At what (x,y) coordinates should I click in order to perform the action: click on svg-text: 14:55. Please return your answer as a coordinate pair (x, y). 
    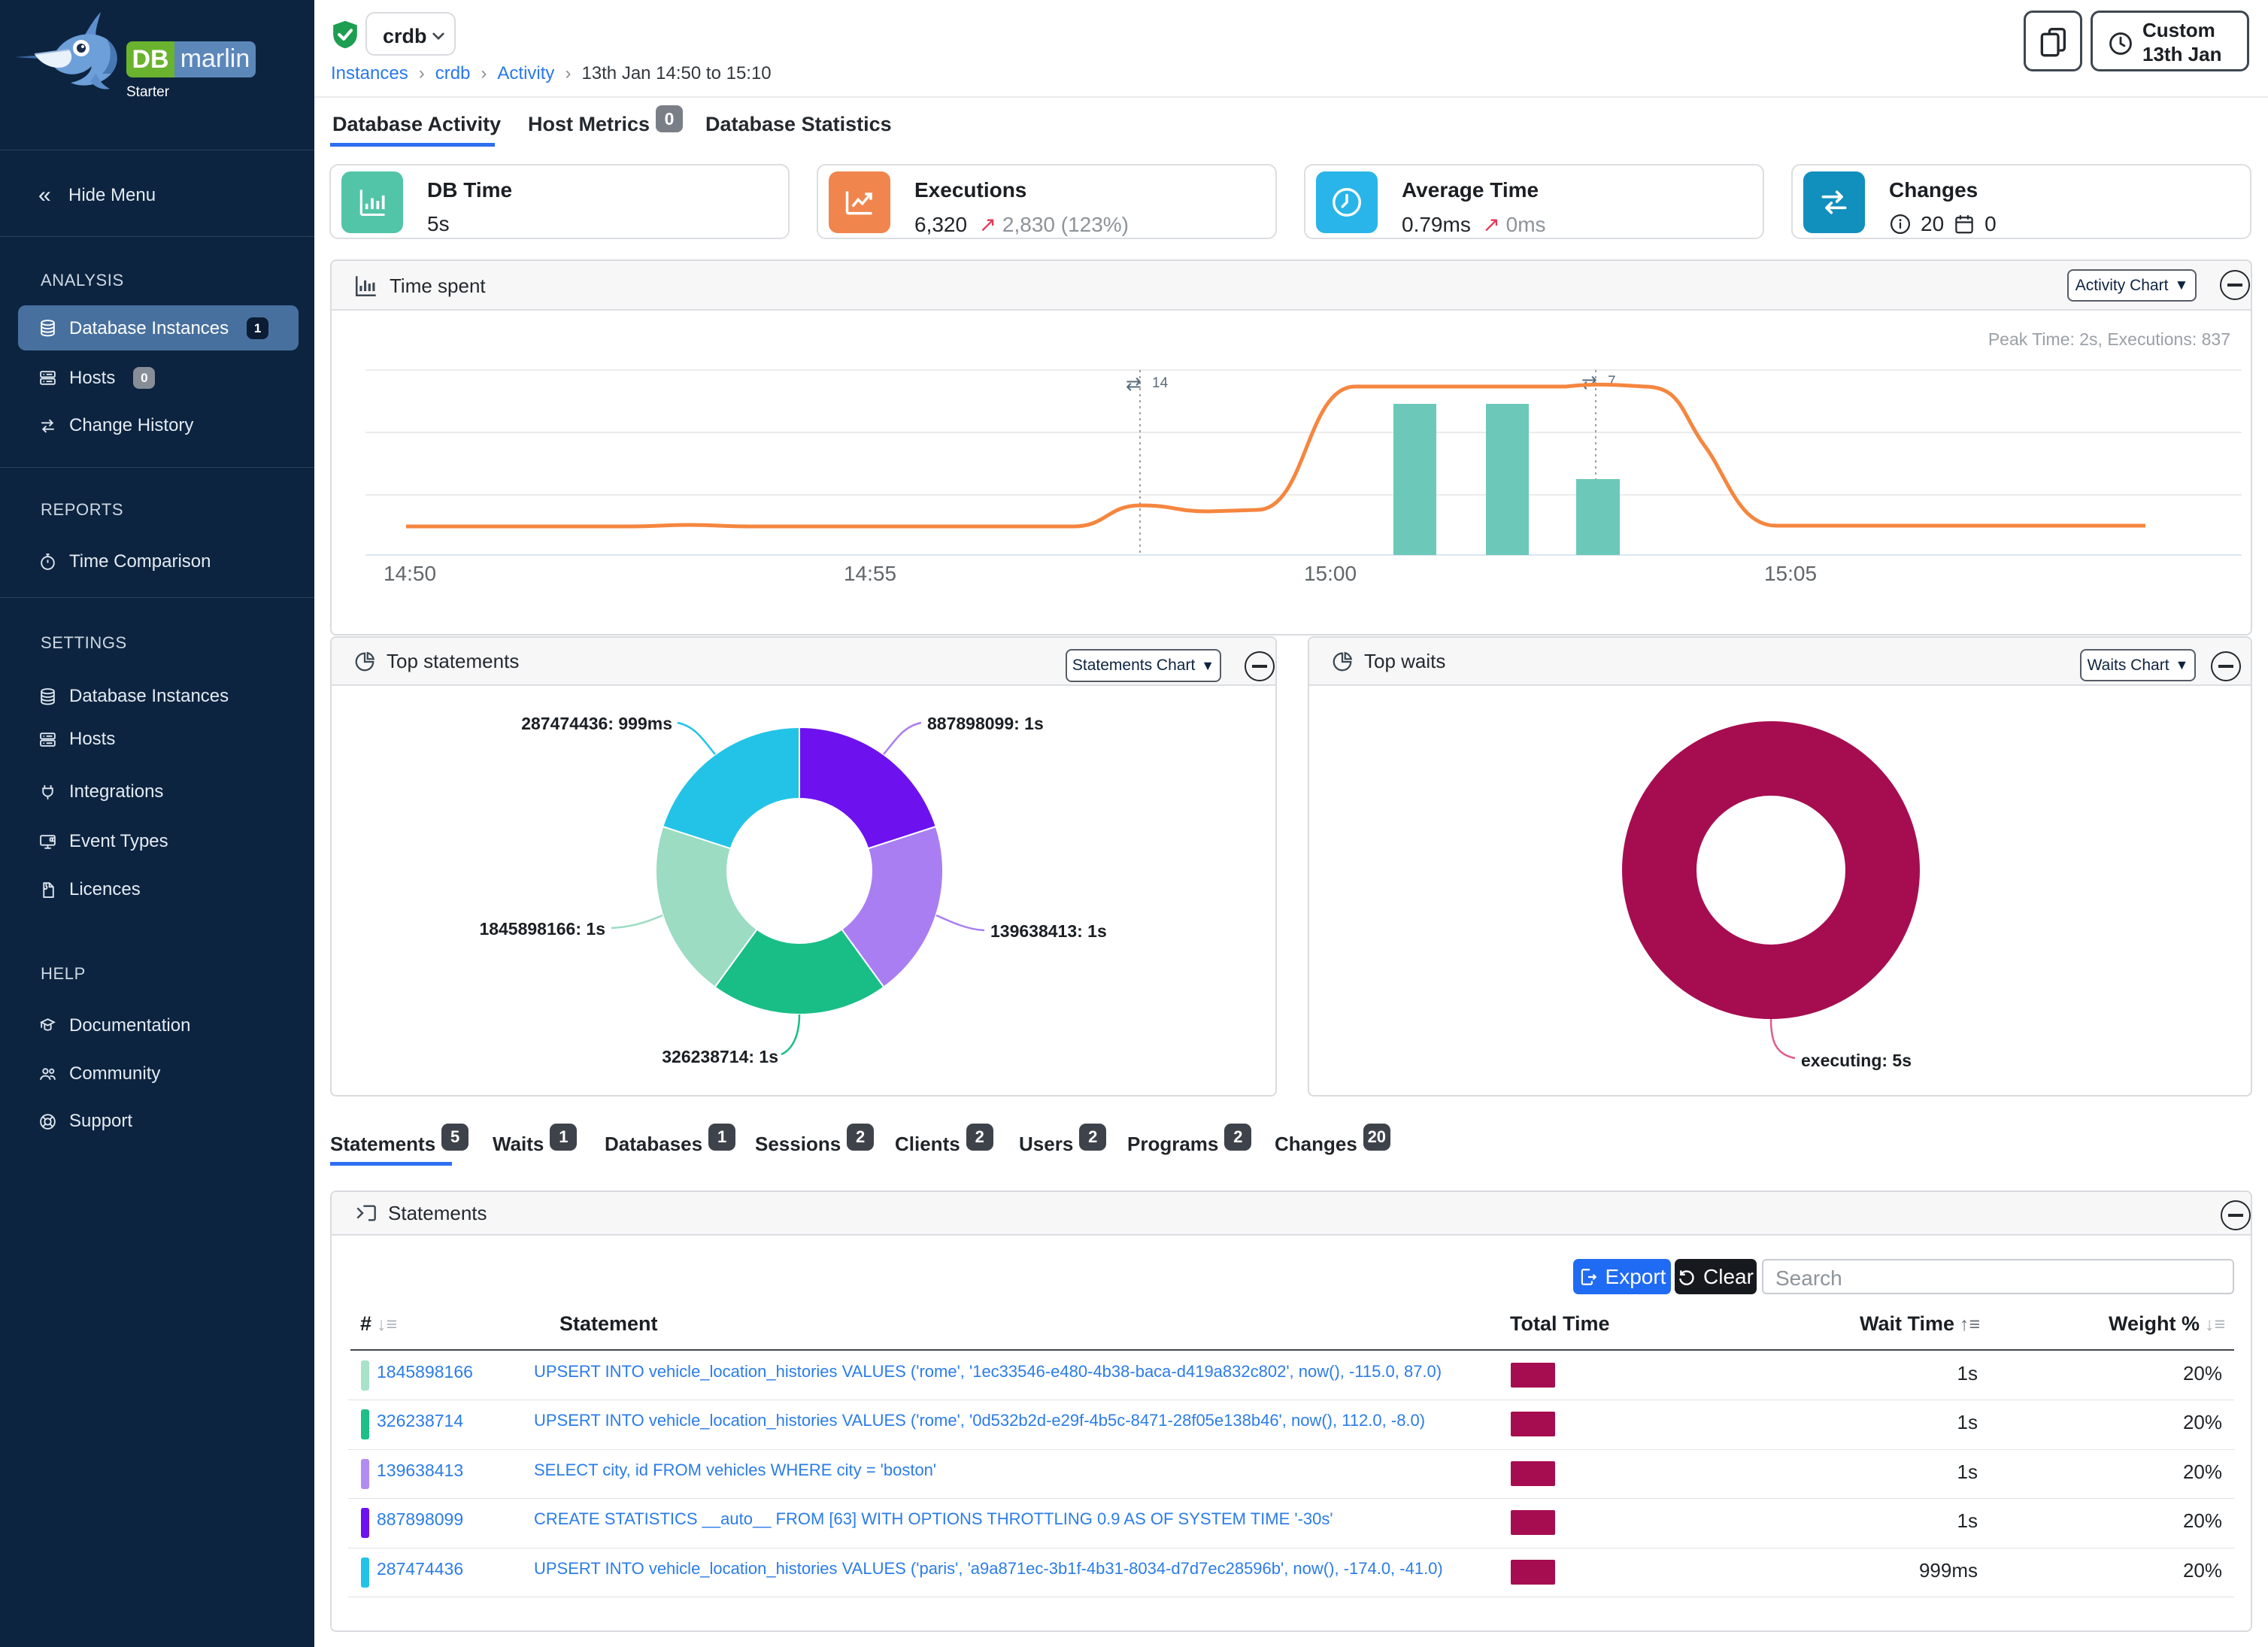
    Looking at the image, I should click on (870, 573).